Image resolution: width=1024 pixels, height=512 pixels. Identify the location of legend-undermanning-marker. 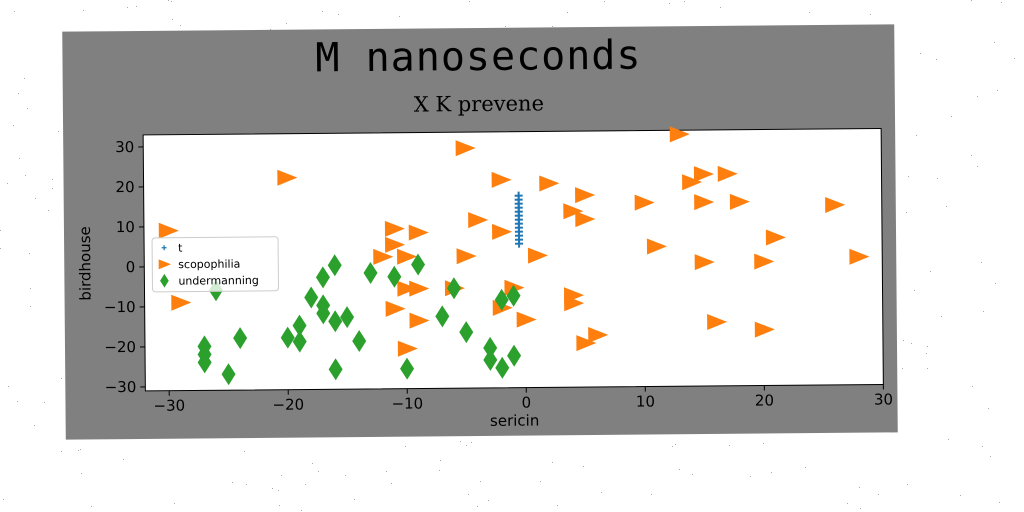
(164, 280).